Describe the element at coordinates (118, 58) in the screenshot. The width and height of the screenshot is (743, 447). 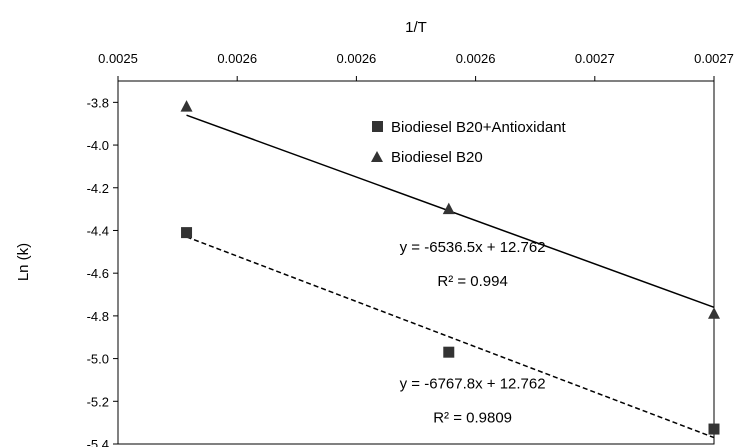
I see `x-tick-label: 0.0025` at that location.